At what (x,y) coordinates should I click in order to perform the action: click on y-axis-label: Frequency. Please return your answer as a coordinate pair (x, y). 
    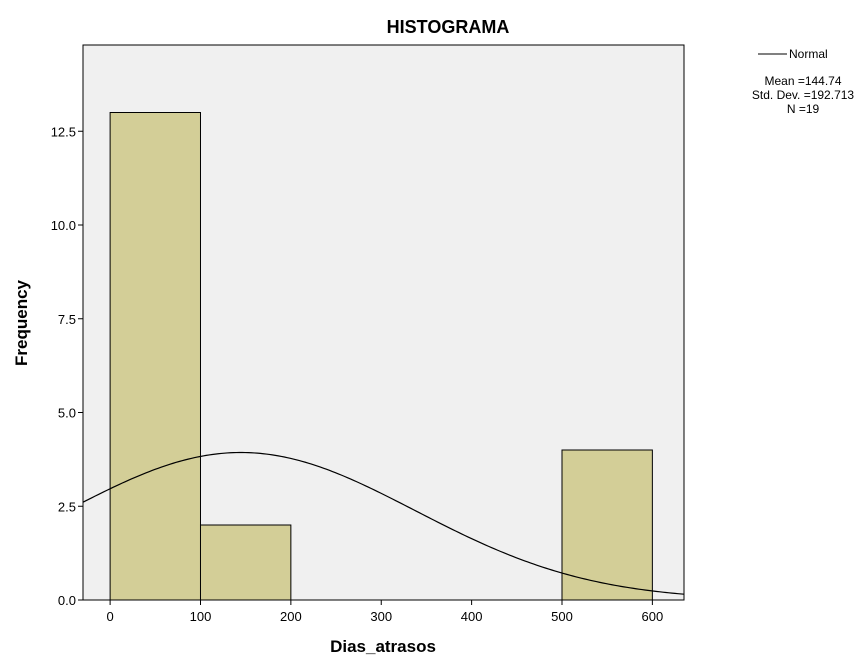
    Looking at the image, I should click on (21, 322).